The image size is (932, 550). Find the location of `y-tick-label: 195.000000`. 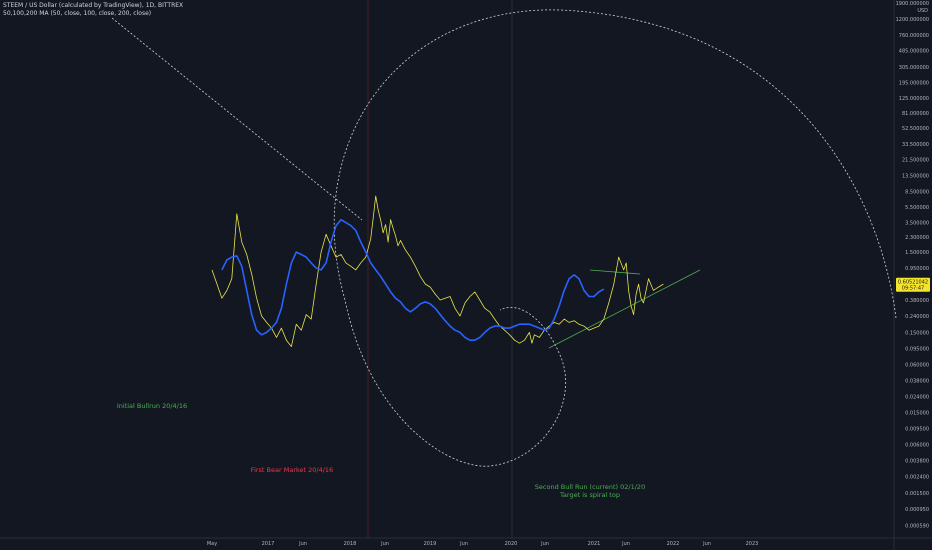

y-tick-label: 195.000000 is located at coordinates (914, 83).